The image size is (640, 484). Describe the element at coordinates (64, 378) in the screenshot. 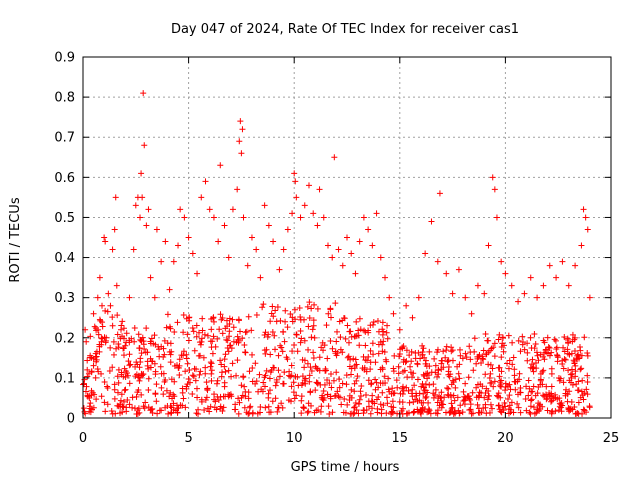

I see `y-tick-label: 0.1` at that location.